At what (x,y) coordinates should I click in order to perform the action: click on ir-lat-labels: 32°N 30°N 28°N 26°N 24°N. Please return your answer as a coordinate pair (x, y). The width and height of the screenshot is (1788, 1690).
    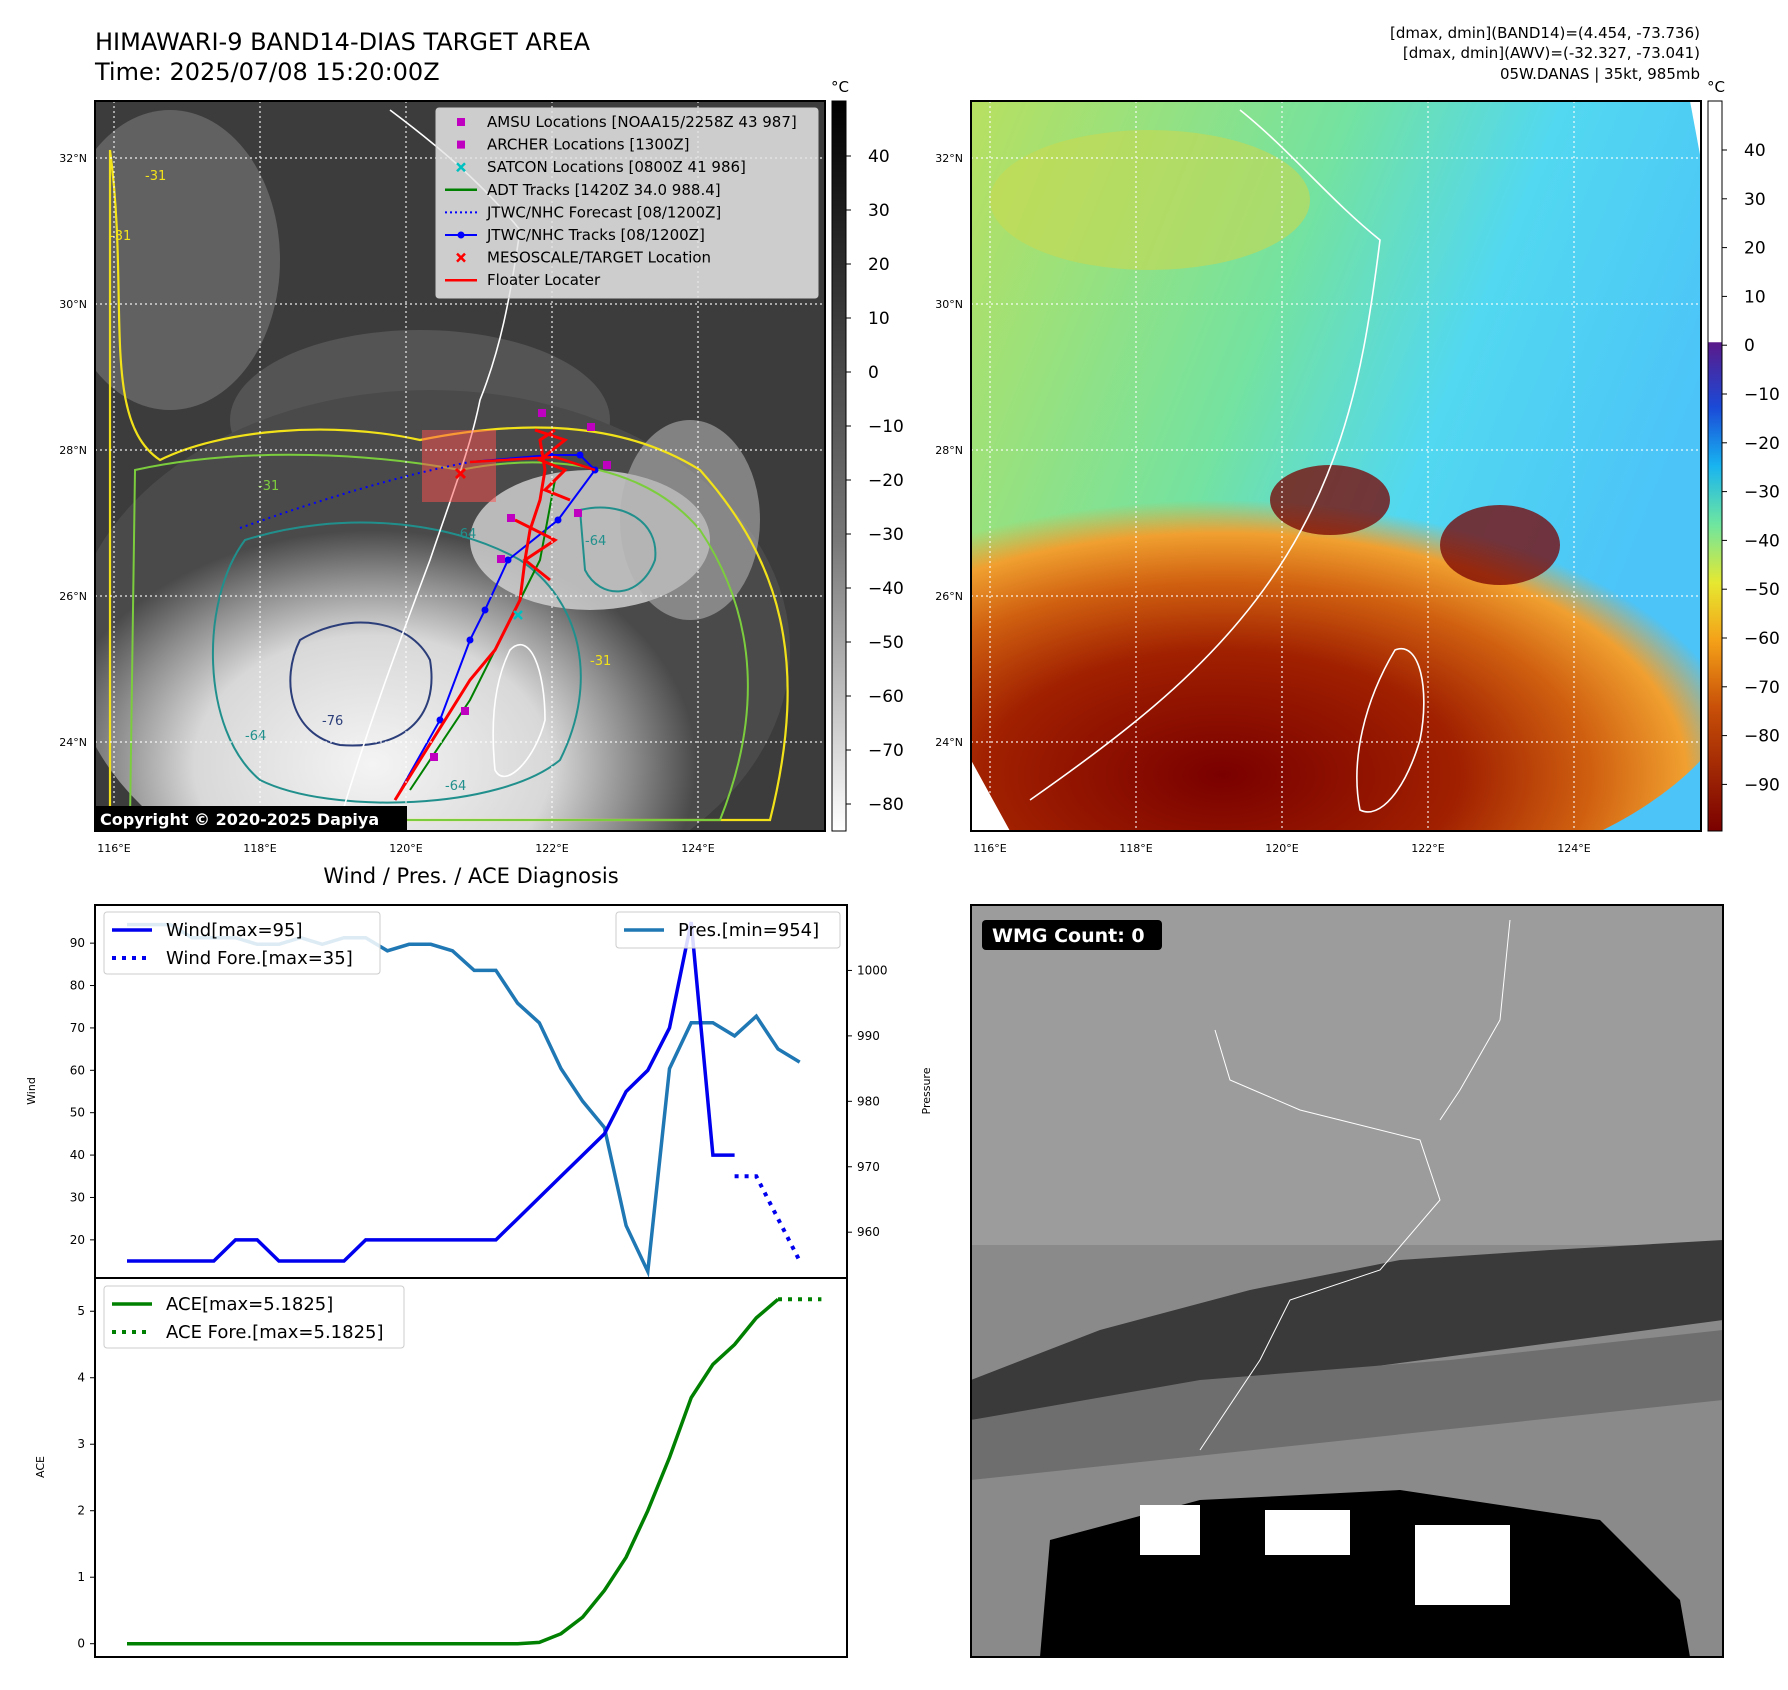
    Looking at the image, I should click on (73, 450).